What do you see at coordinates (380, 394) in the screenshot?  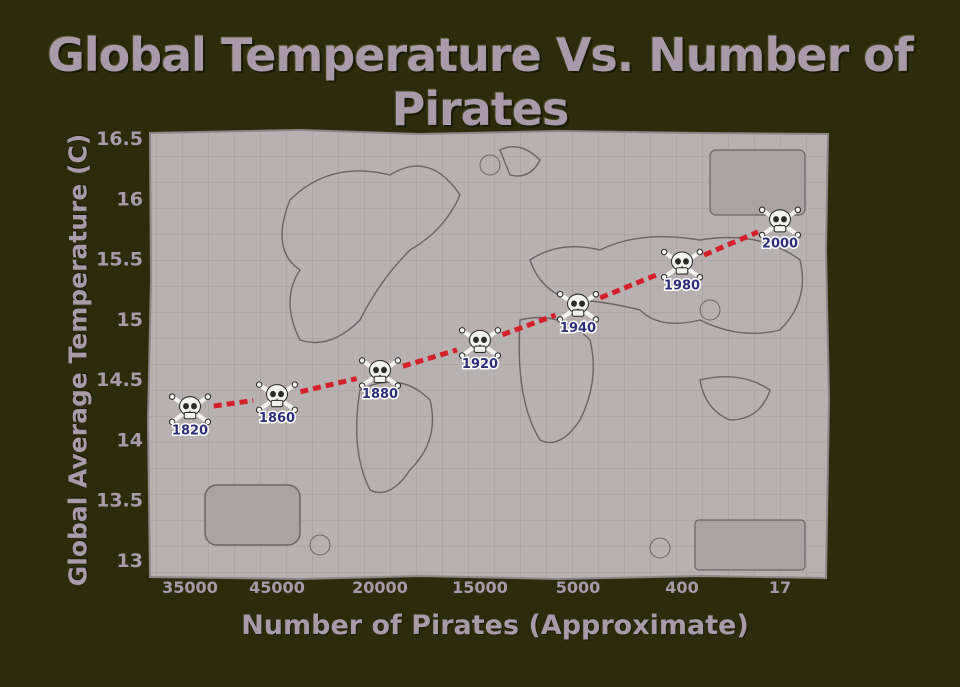 I see `point-year-label: 1880` at bounding box center [380, 394].